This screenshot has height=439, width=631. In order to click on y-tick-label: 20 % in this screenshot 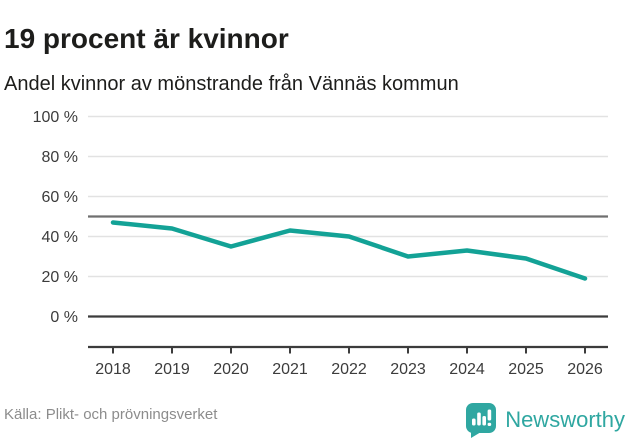, I will do `click(60, 277)`.